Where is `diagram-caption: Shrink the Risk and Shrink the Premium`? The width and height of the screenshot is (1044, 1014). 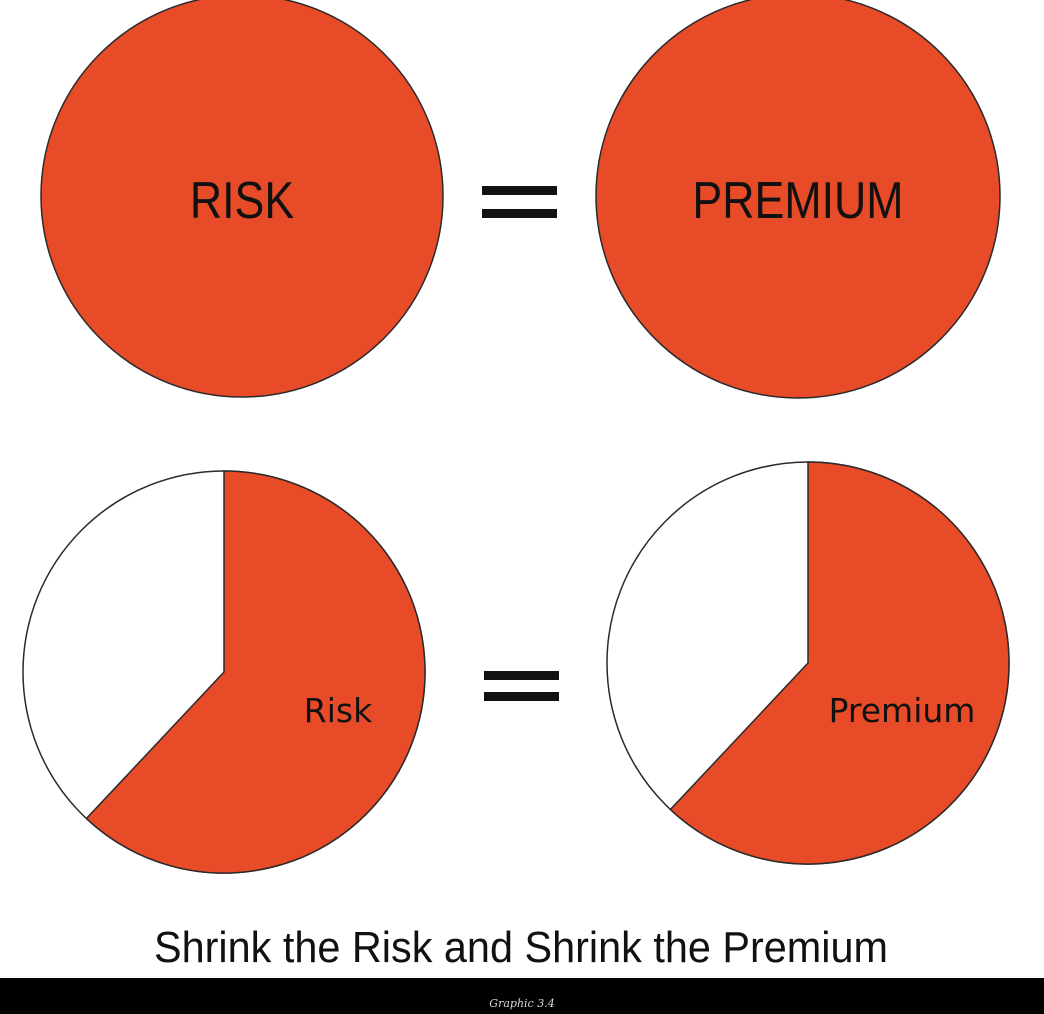
diagram-caption: Shrink the Risk and Shrink the Premium is located at coordinates (521, 947).